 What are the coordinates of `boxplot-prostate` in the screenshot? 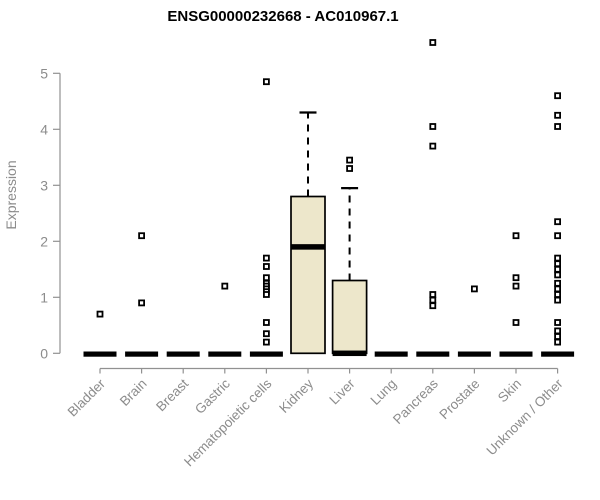 It's located at (474, 354).